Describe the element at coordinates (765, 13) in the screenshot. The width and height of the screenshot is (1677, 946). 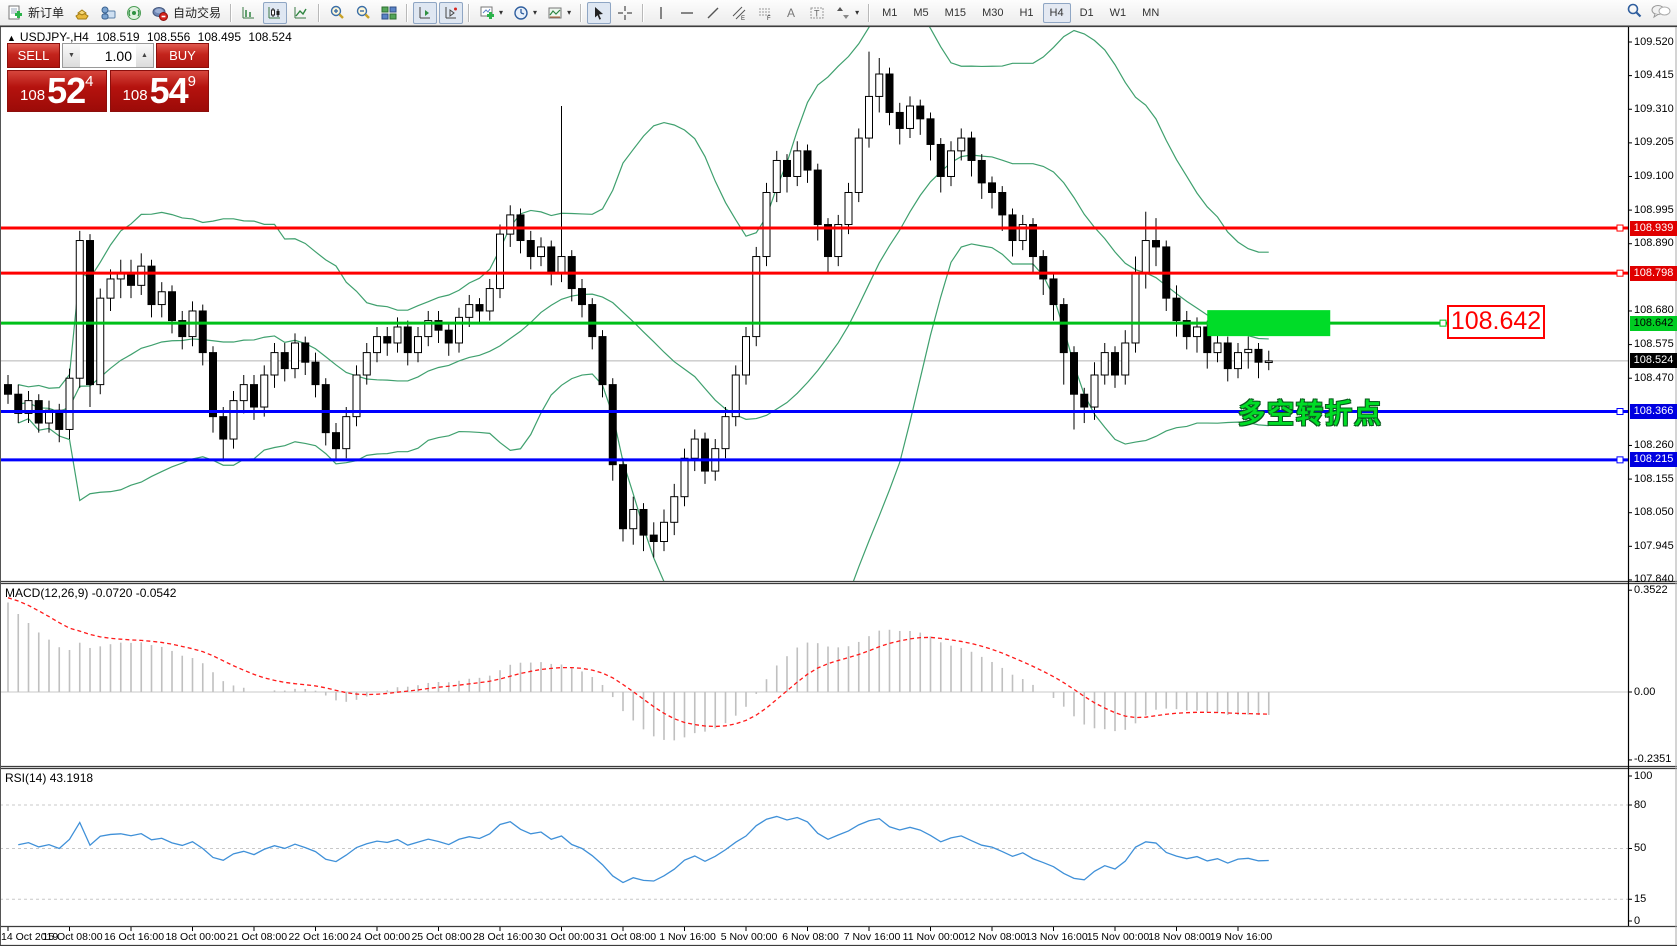
I see `fibonacci-button: F` at that location.